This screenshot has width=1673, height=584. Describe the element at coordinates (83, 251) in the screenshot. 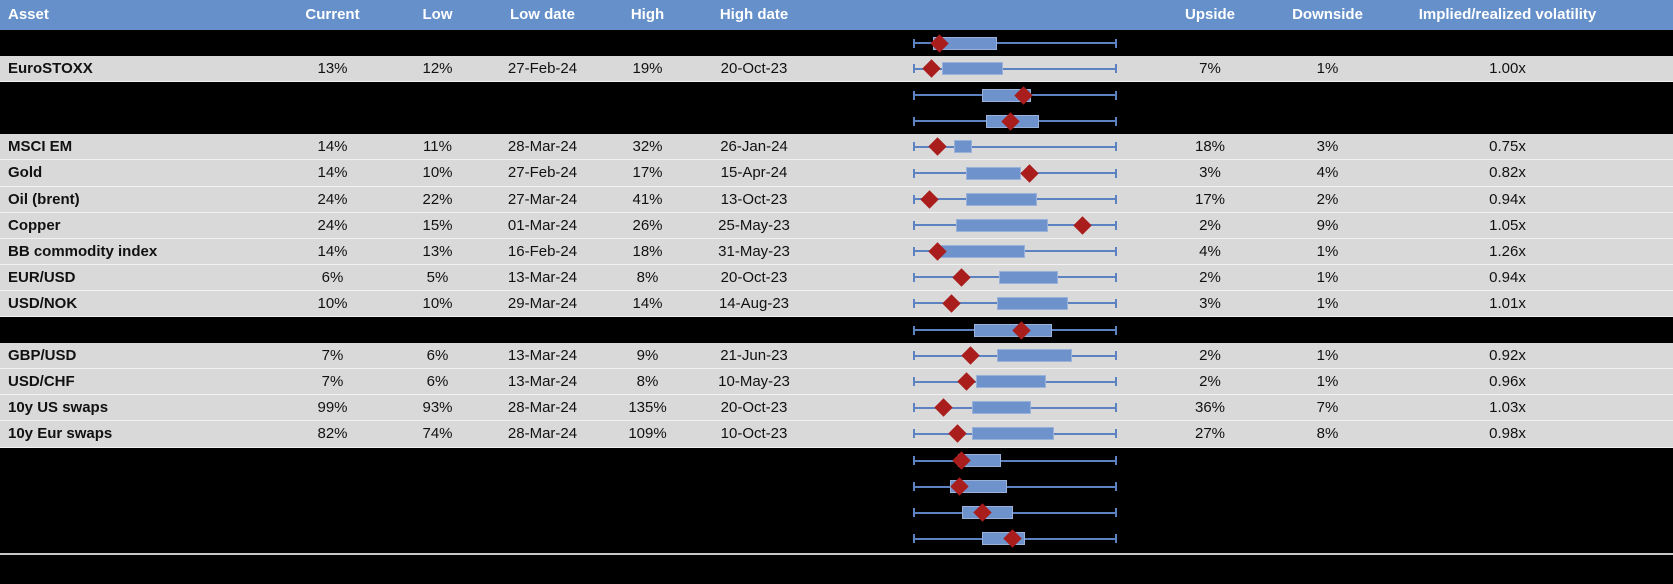

I see `asset-cell: BB commodity index` at that location.